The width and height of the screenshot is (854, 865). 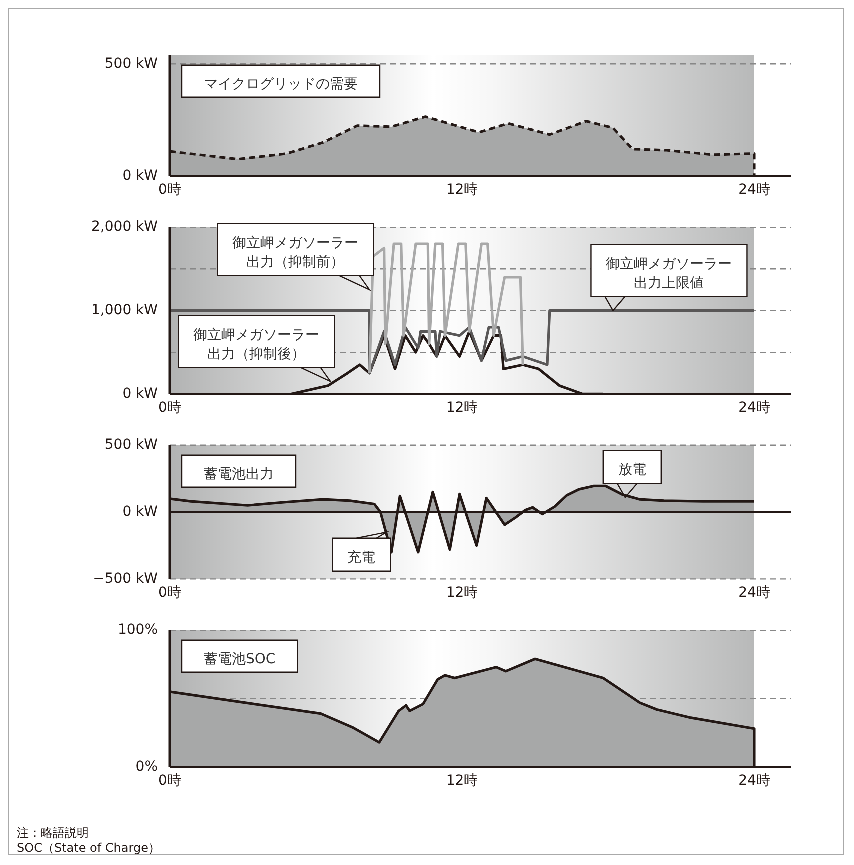 What do you see at coordinates (125, 578) in the screenshot?
I see `y-tick-label: −500 kW` at bounding box center [125, 578].